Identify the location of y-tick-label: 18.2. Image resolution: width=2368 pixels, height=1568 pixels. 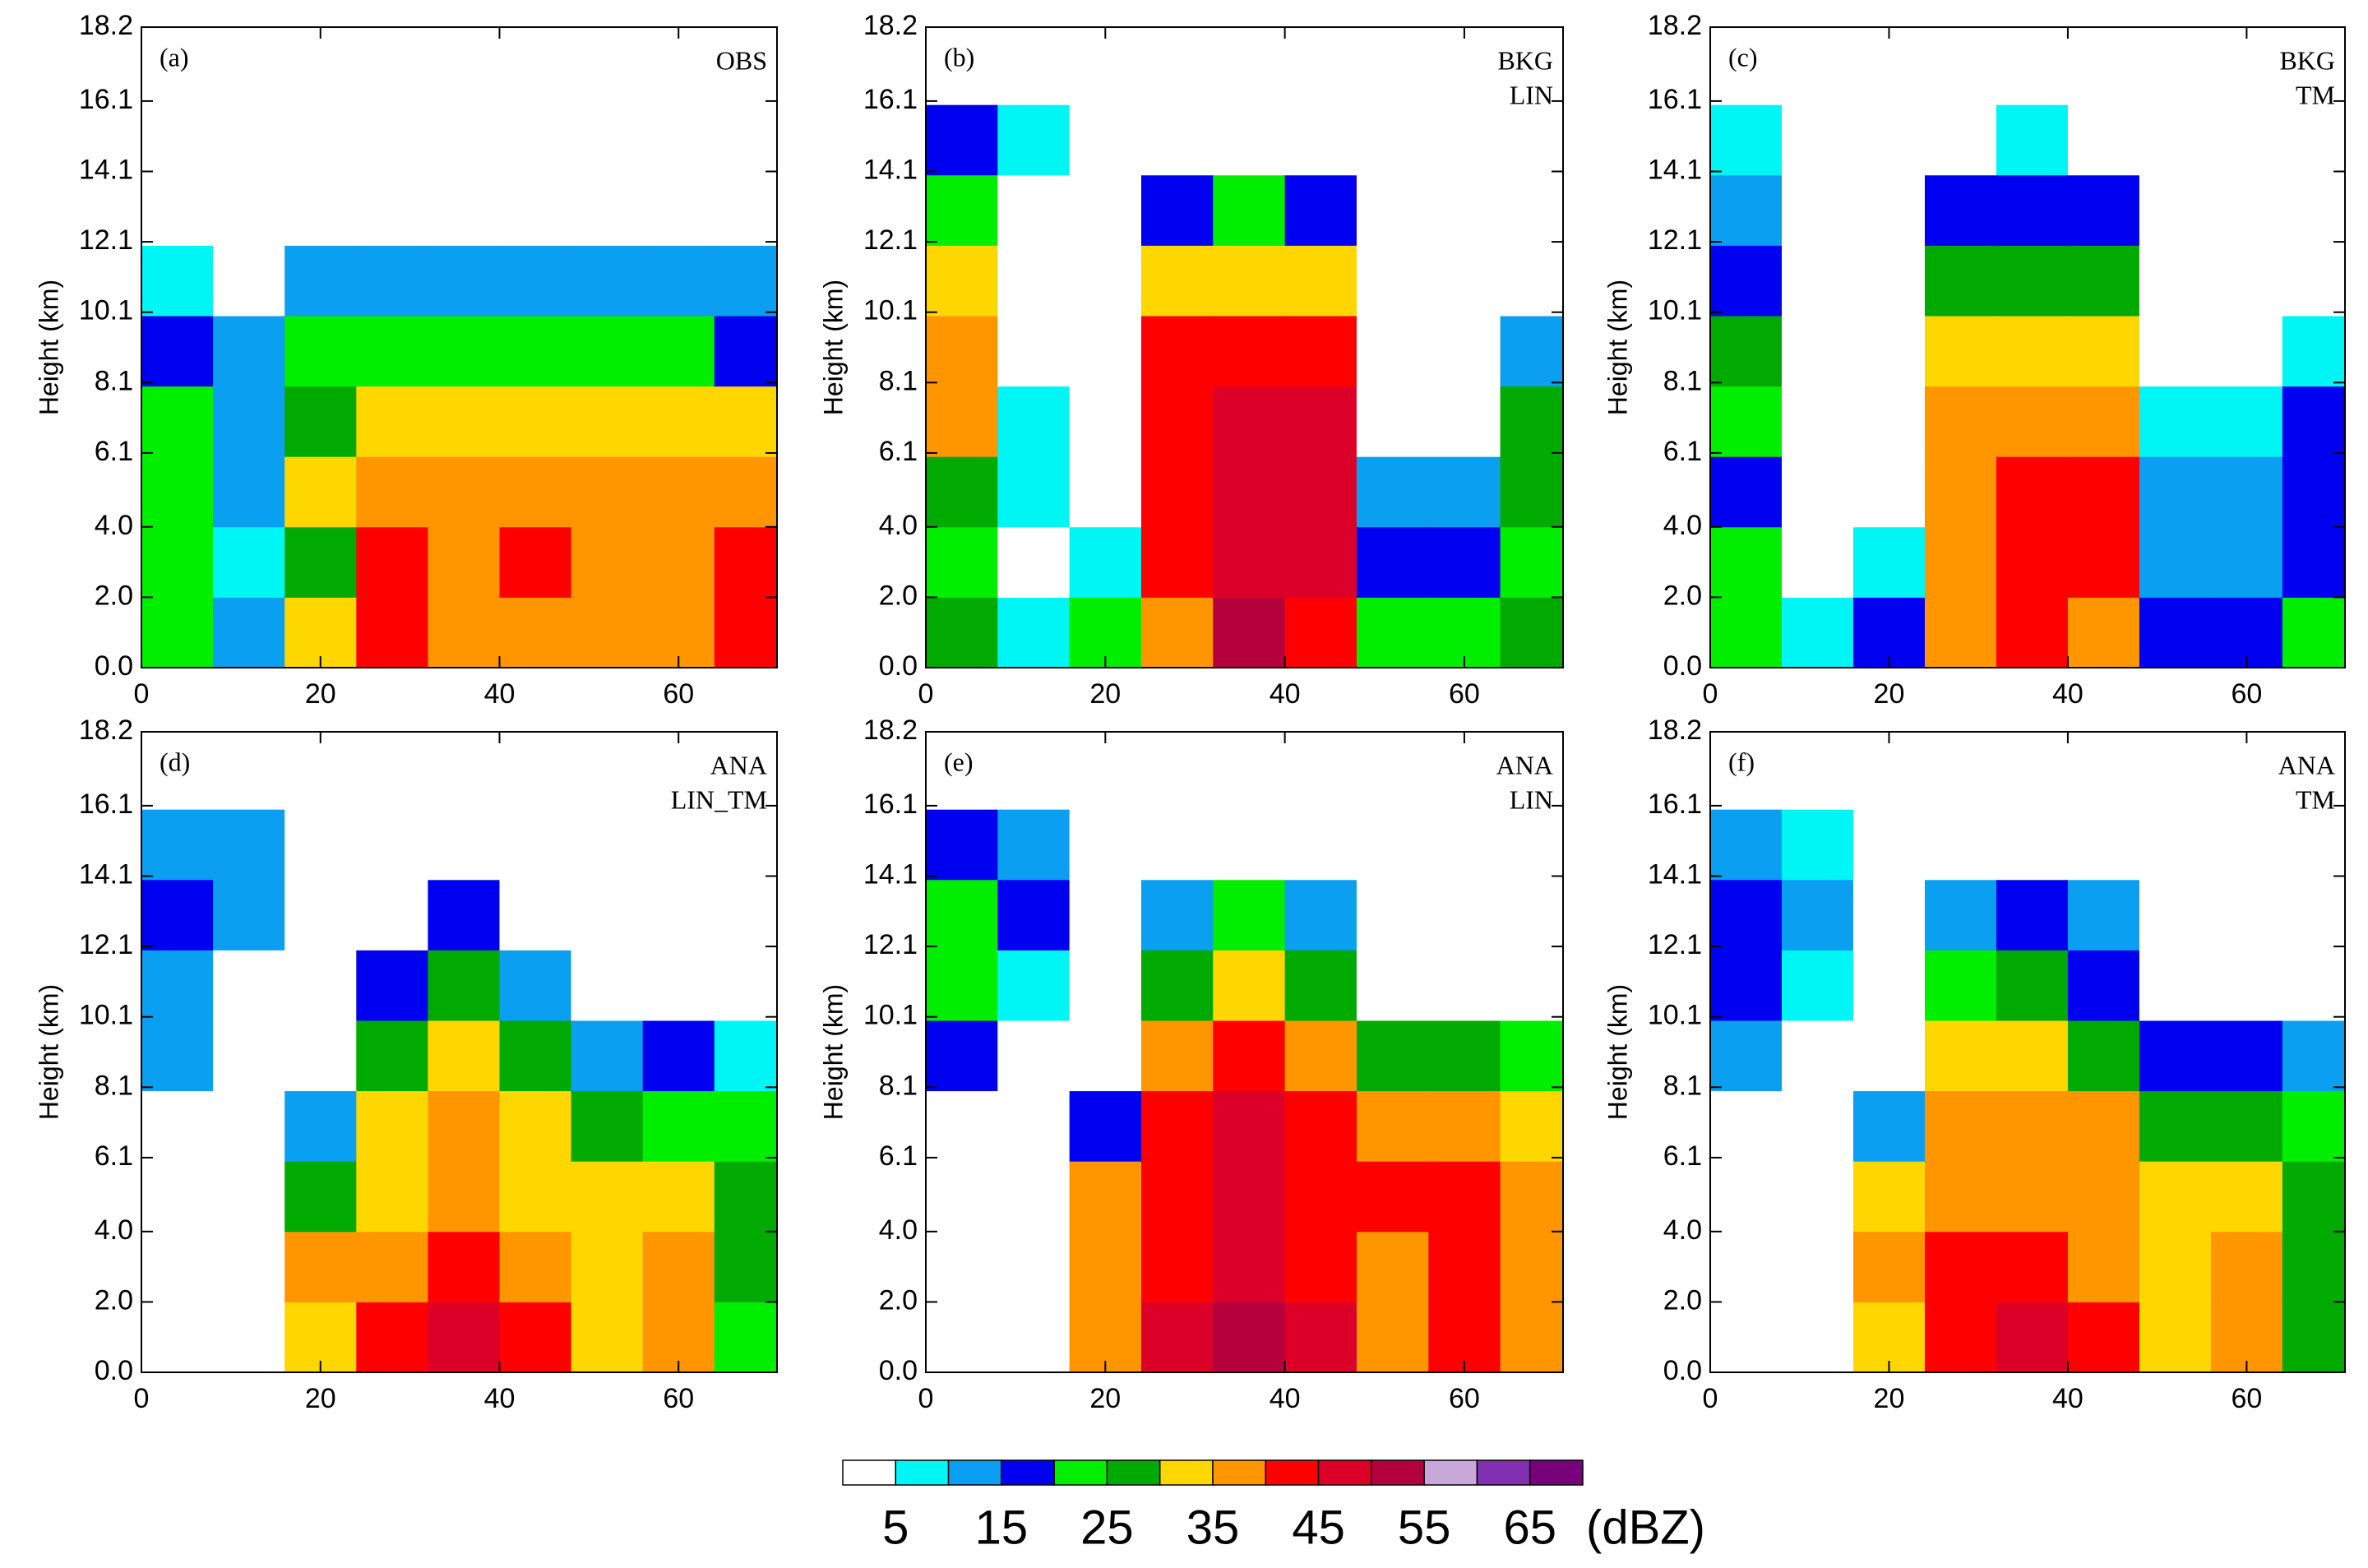
(890, 730).